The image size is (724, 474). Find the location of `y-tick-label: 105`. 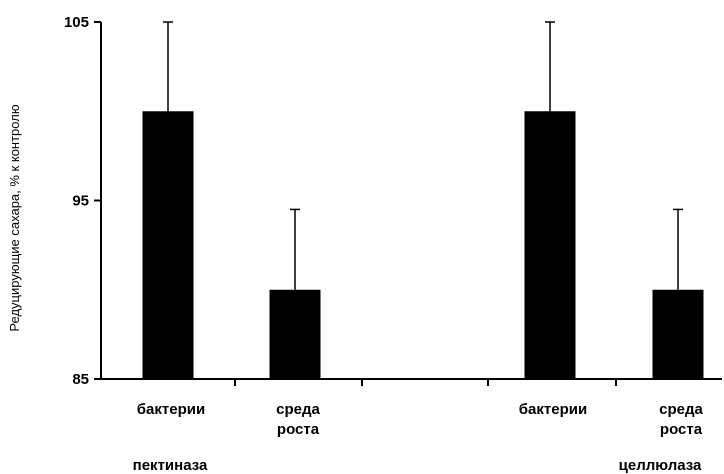

y-tick-label: 105 is located at coordinates (76, 22).